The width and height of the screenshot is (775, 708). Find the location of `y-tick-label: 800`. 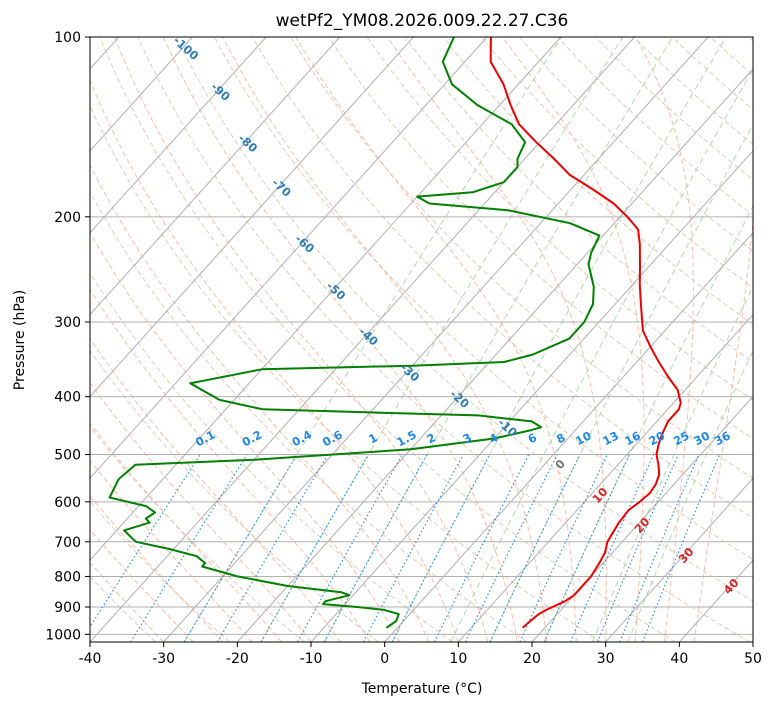

y-tick-label: 800 is located at coordinates (67, 577).